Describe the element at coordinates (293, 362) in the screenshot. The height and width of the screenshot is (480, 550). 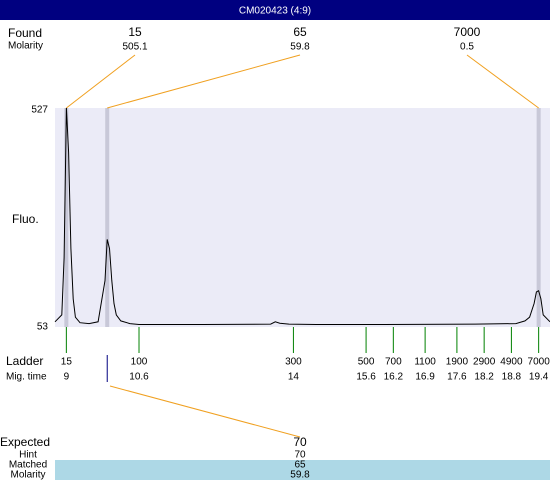
I see `ladder-size: 300` at that location.